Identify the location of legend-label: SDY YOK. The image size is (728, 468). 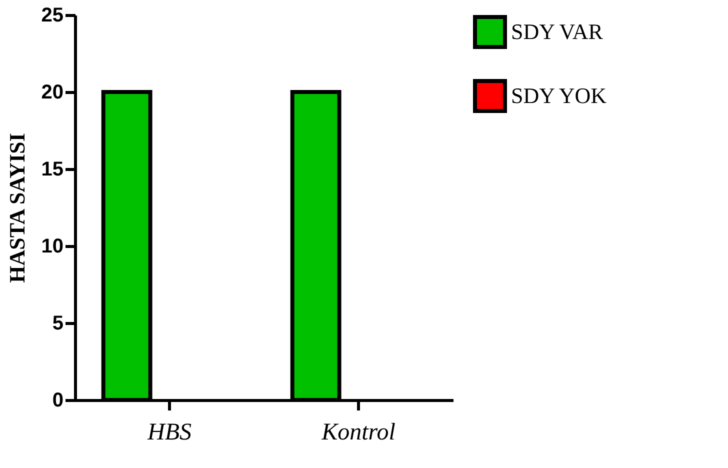
(559, 95).